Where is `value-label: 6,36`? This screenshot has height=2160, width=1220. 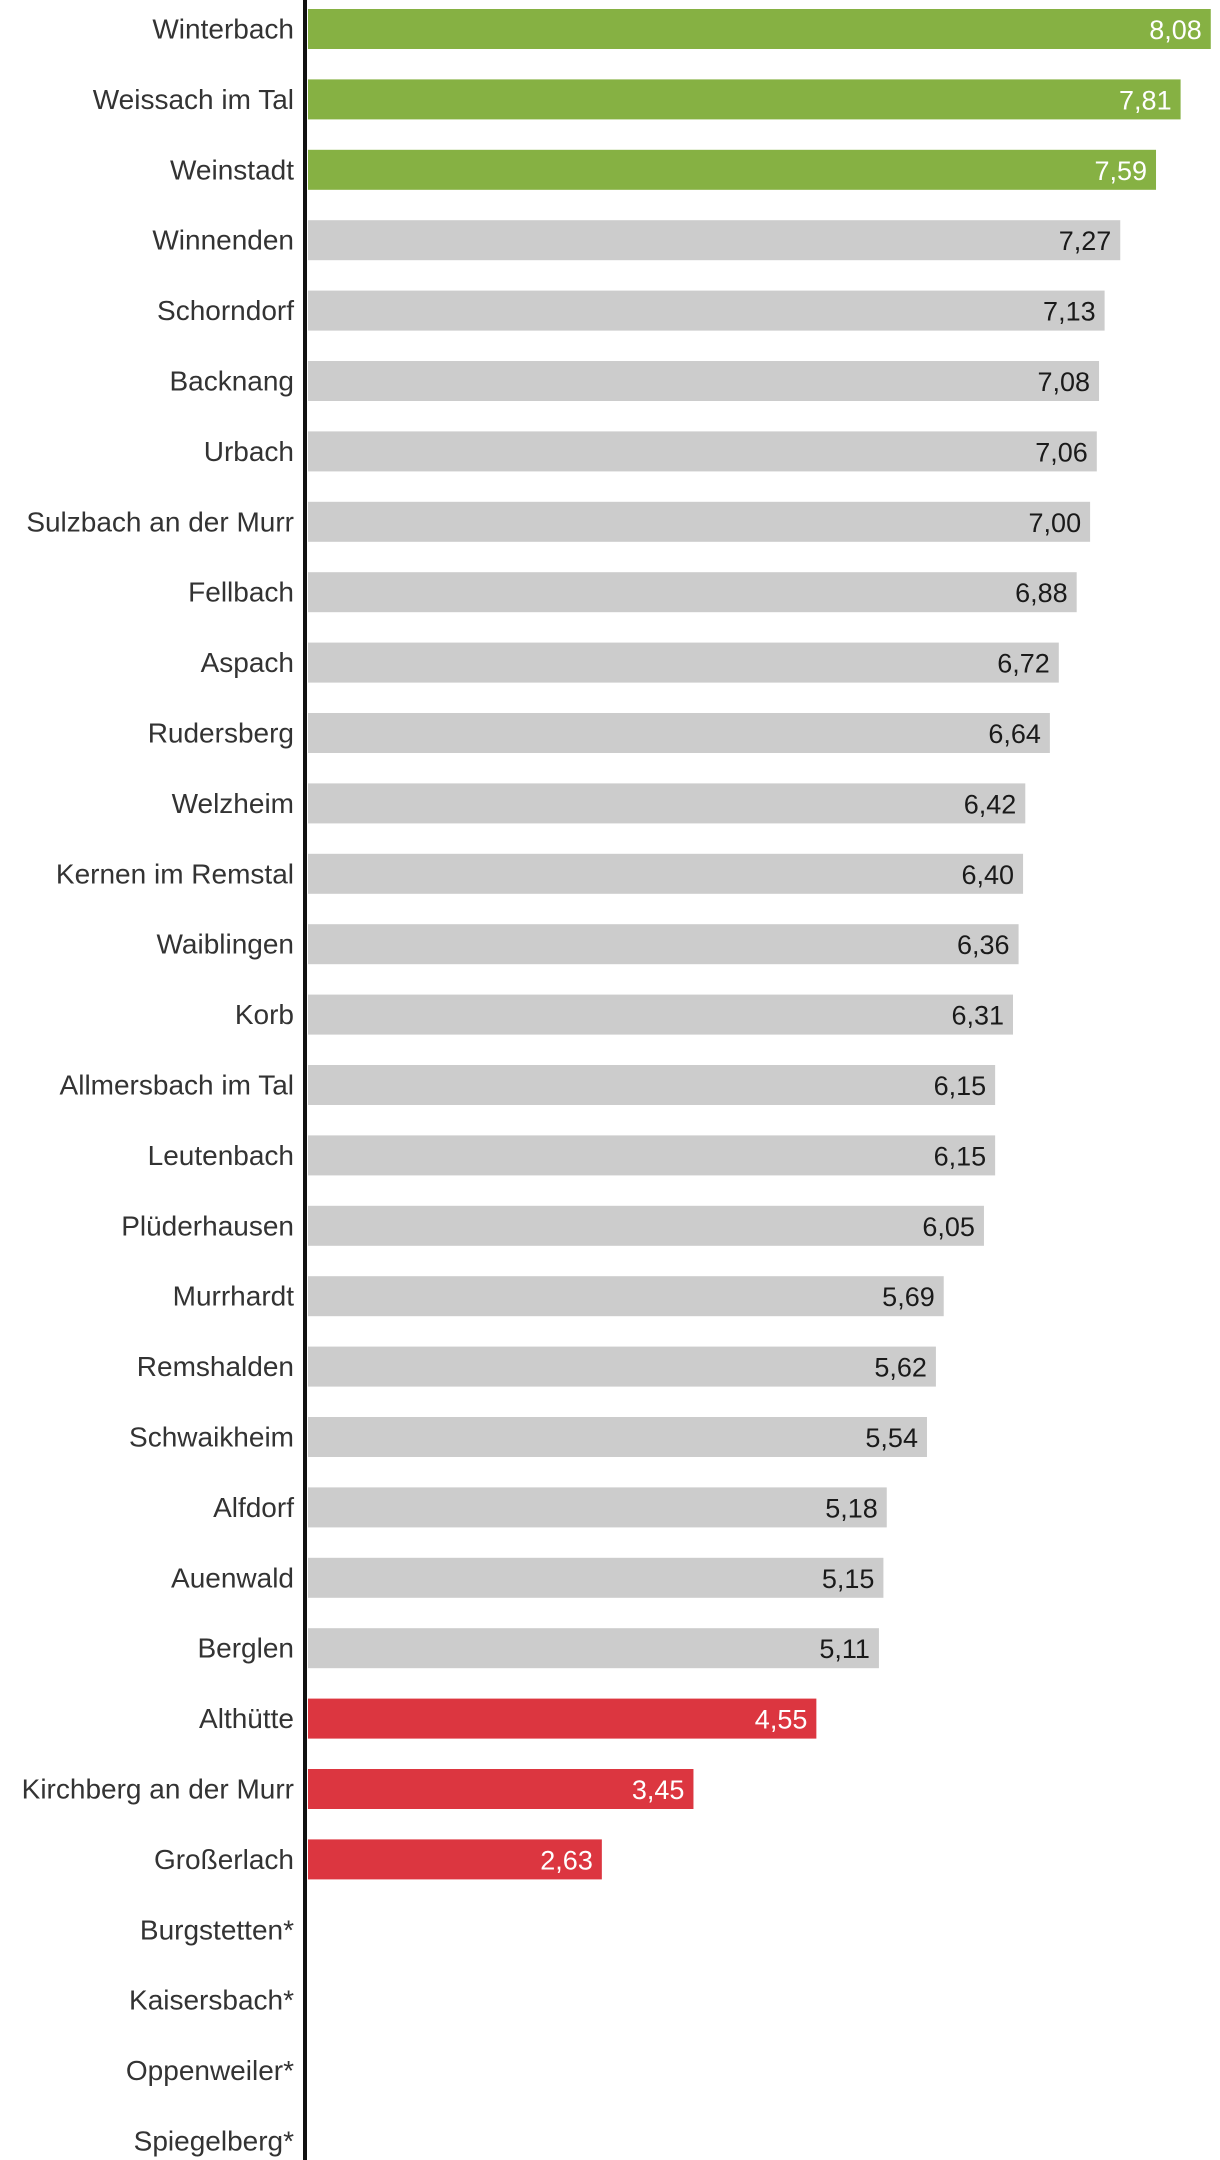
value-label: 6,36 is located at coordinates (983, 945).